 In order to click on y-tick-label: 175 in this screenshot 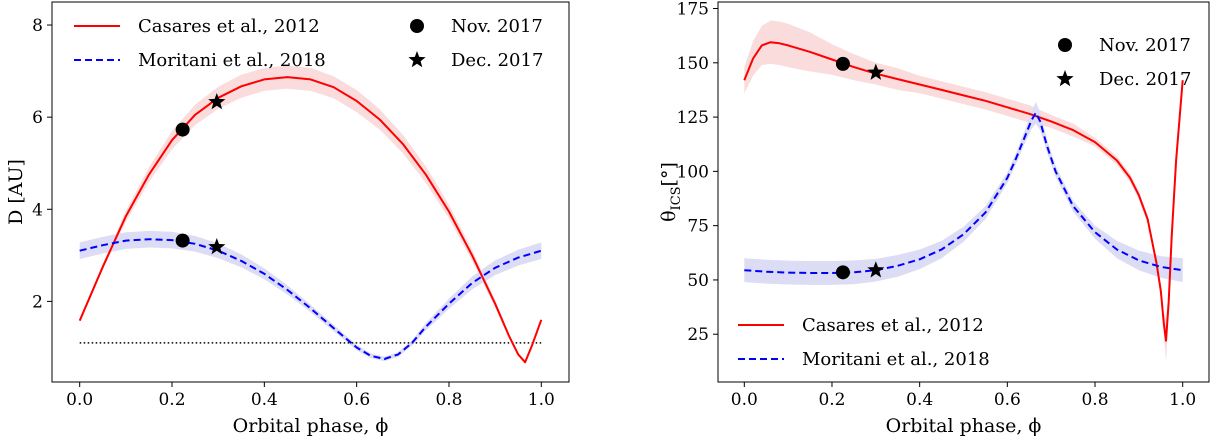, I will do `click(693, 10)`.